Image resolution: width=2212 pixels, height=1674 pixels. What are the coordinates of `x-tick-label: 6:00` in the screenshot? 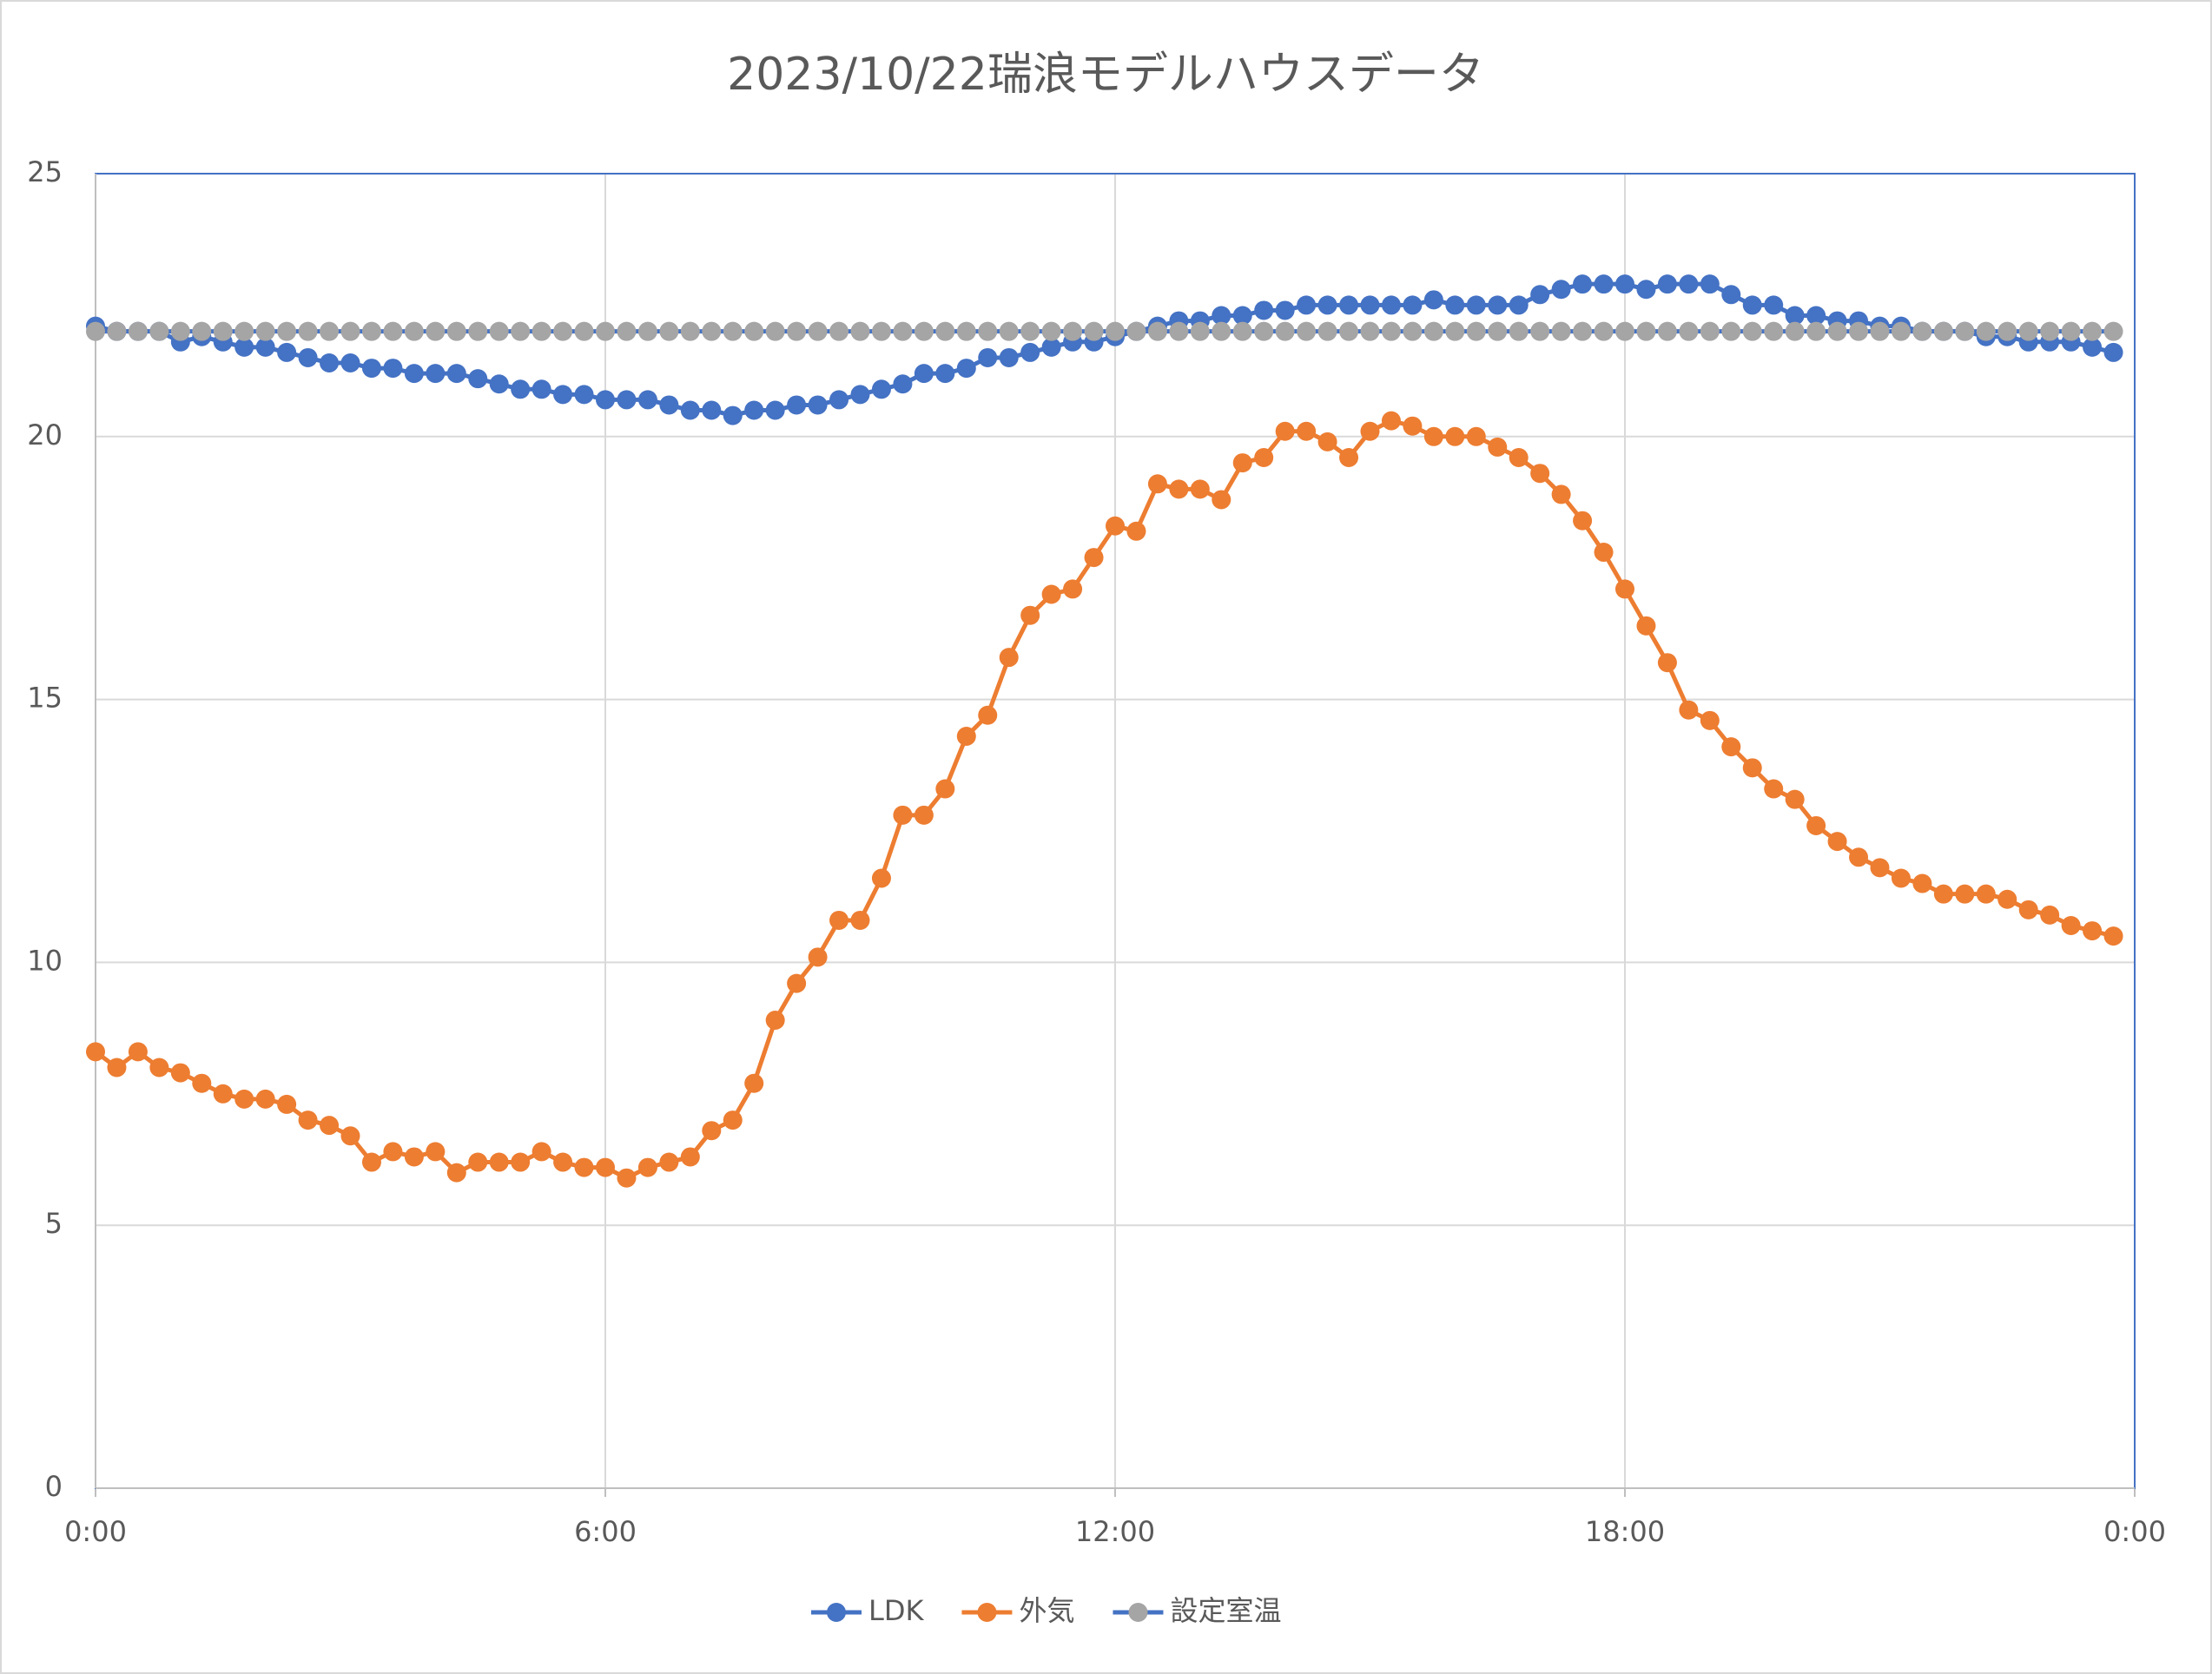 It's located at (606, 1531).